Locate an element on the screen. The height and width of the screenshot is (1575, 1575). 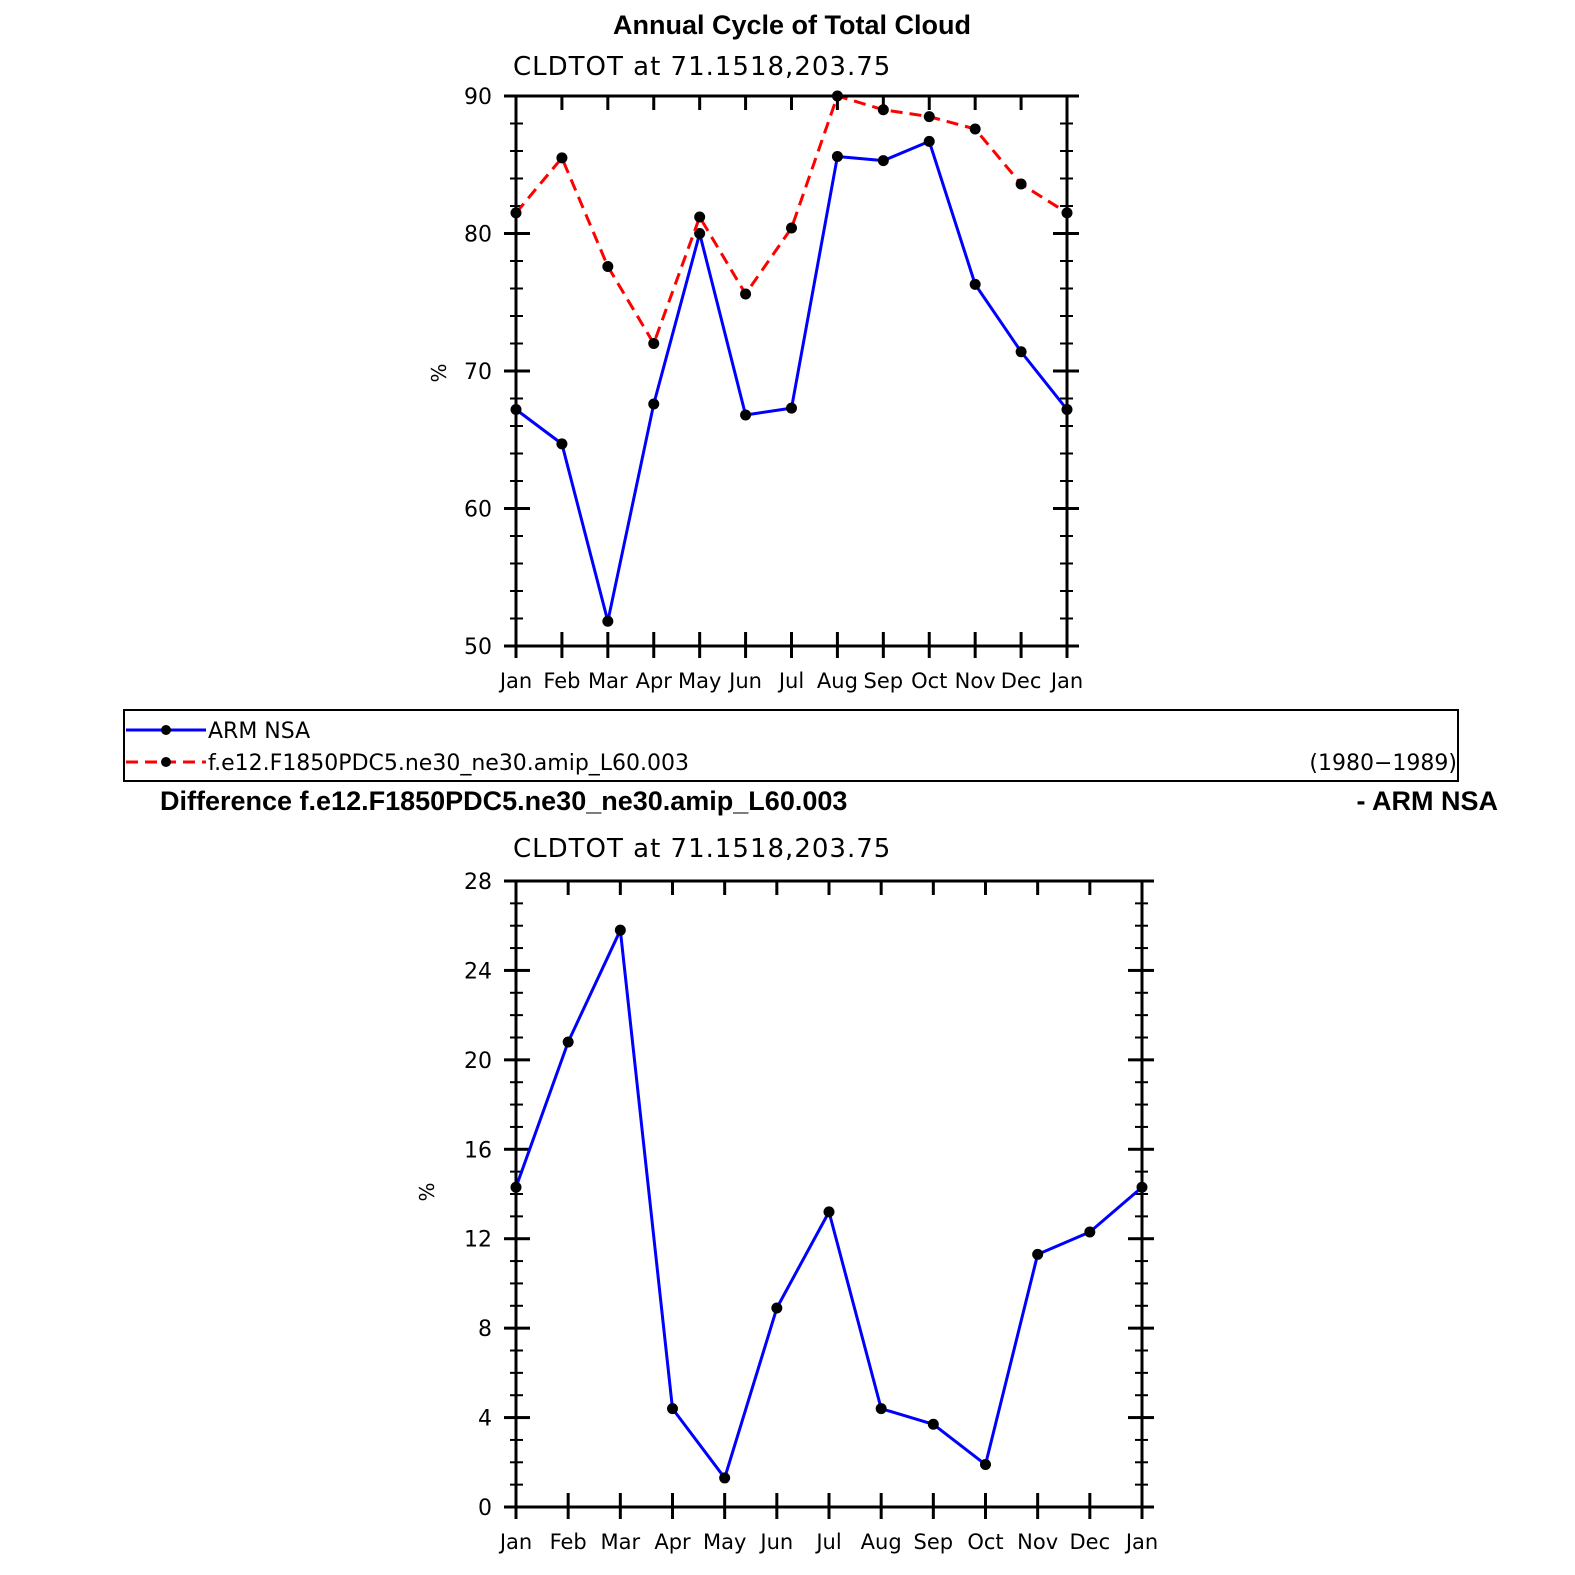
y-tick-label: 0 is located at coordinates (485, 1508).